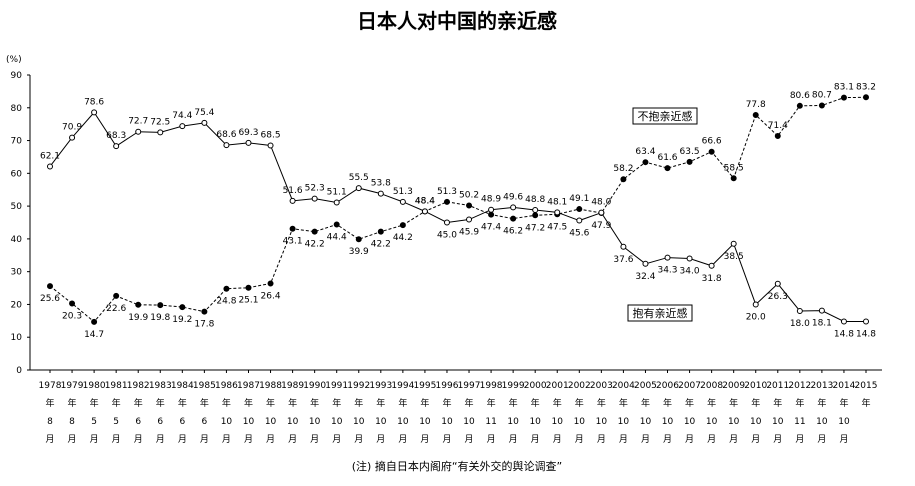  I want to click on x-tick-label: 1981 年 5 月, so click(116, 413).